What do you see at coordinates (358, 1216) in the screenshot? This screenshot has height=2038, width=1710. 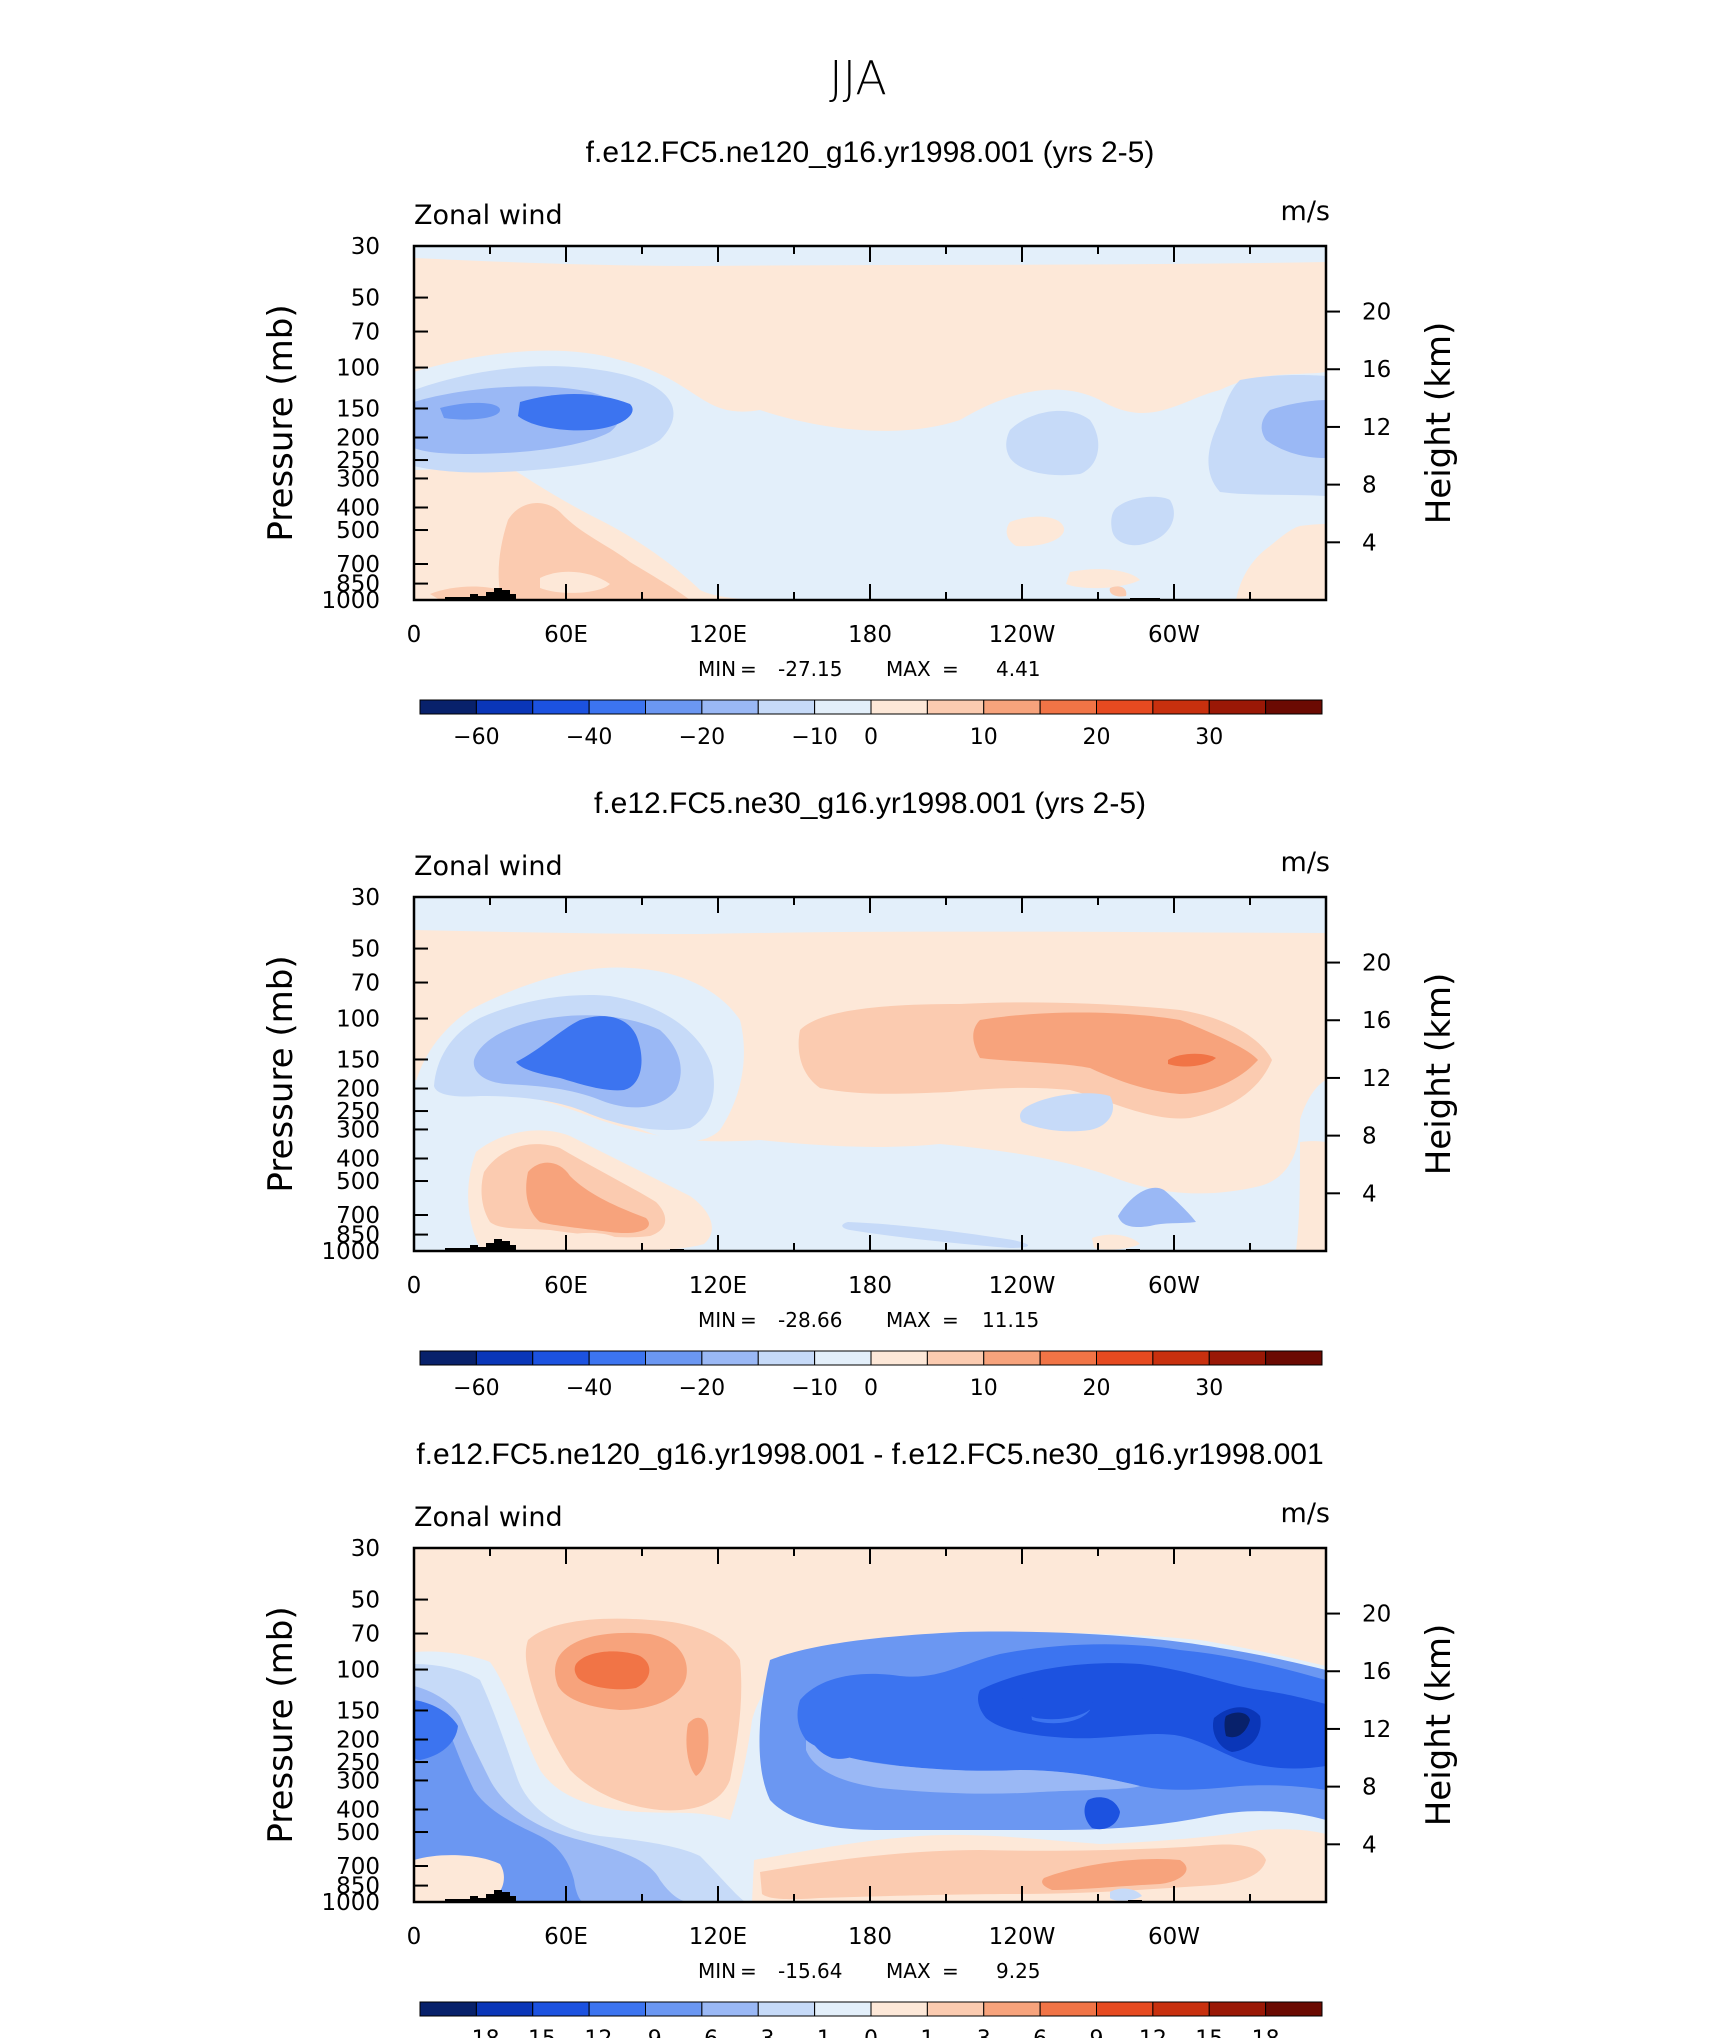 I see `pressure-tick-label: 700` at bounding box center [358, 1216].